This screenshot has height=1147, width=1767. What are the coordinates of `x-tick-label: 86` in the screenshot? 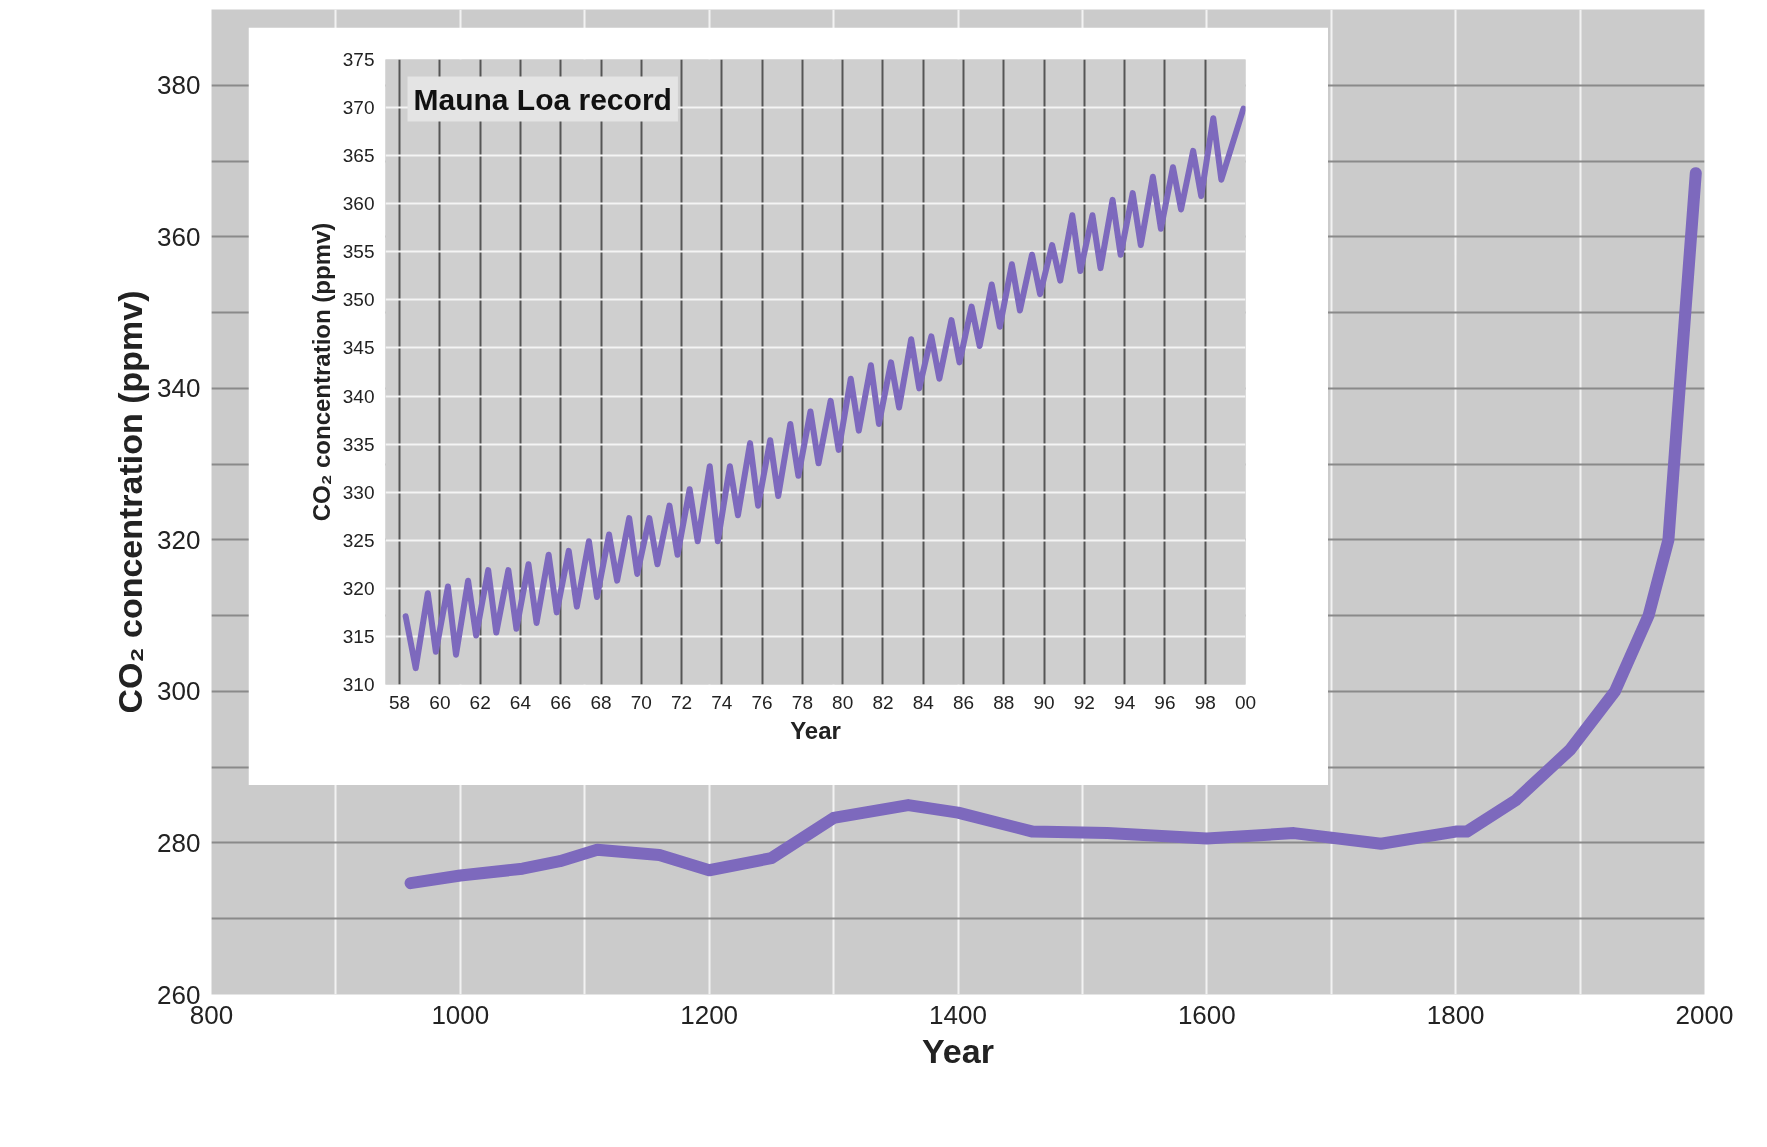 It's located at (963, 702).